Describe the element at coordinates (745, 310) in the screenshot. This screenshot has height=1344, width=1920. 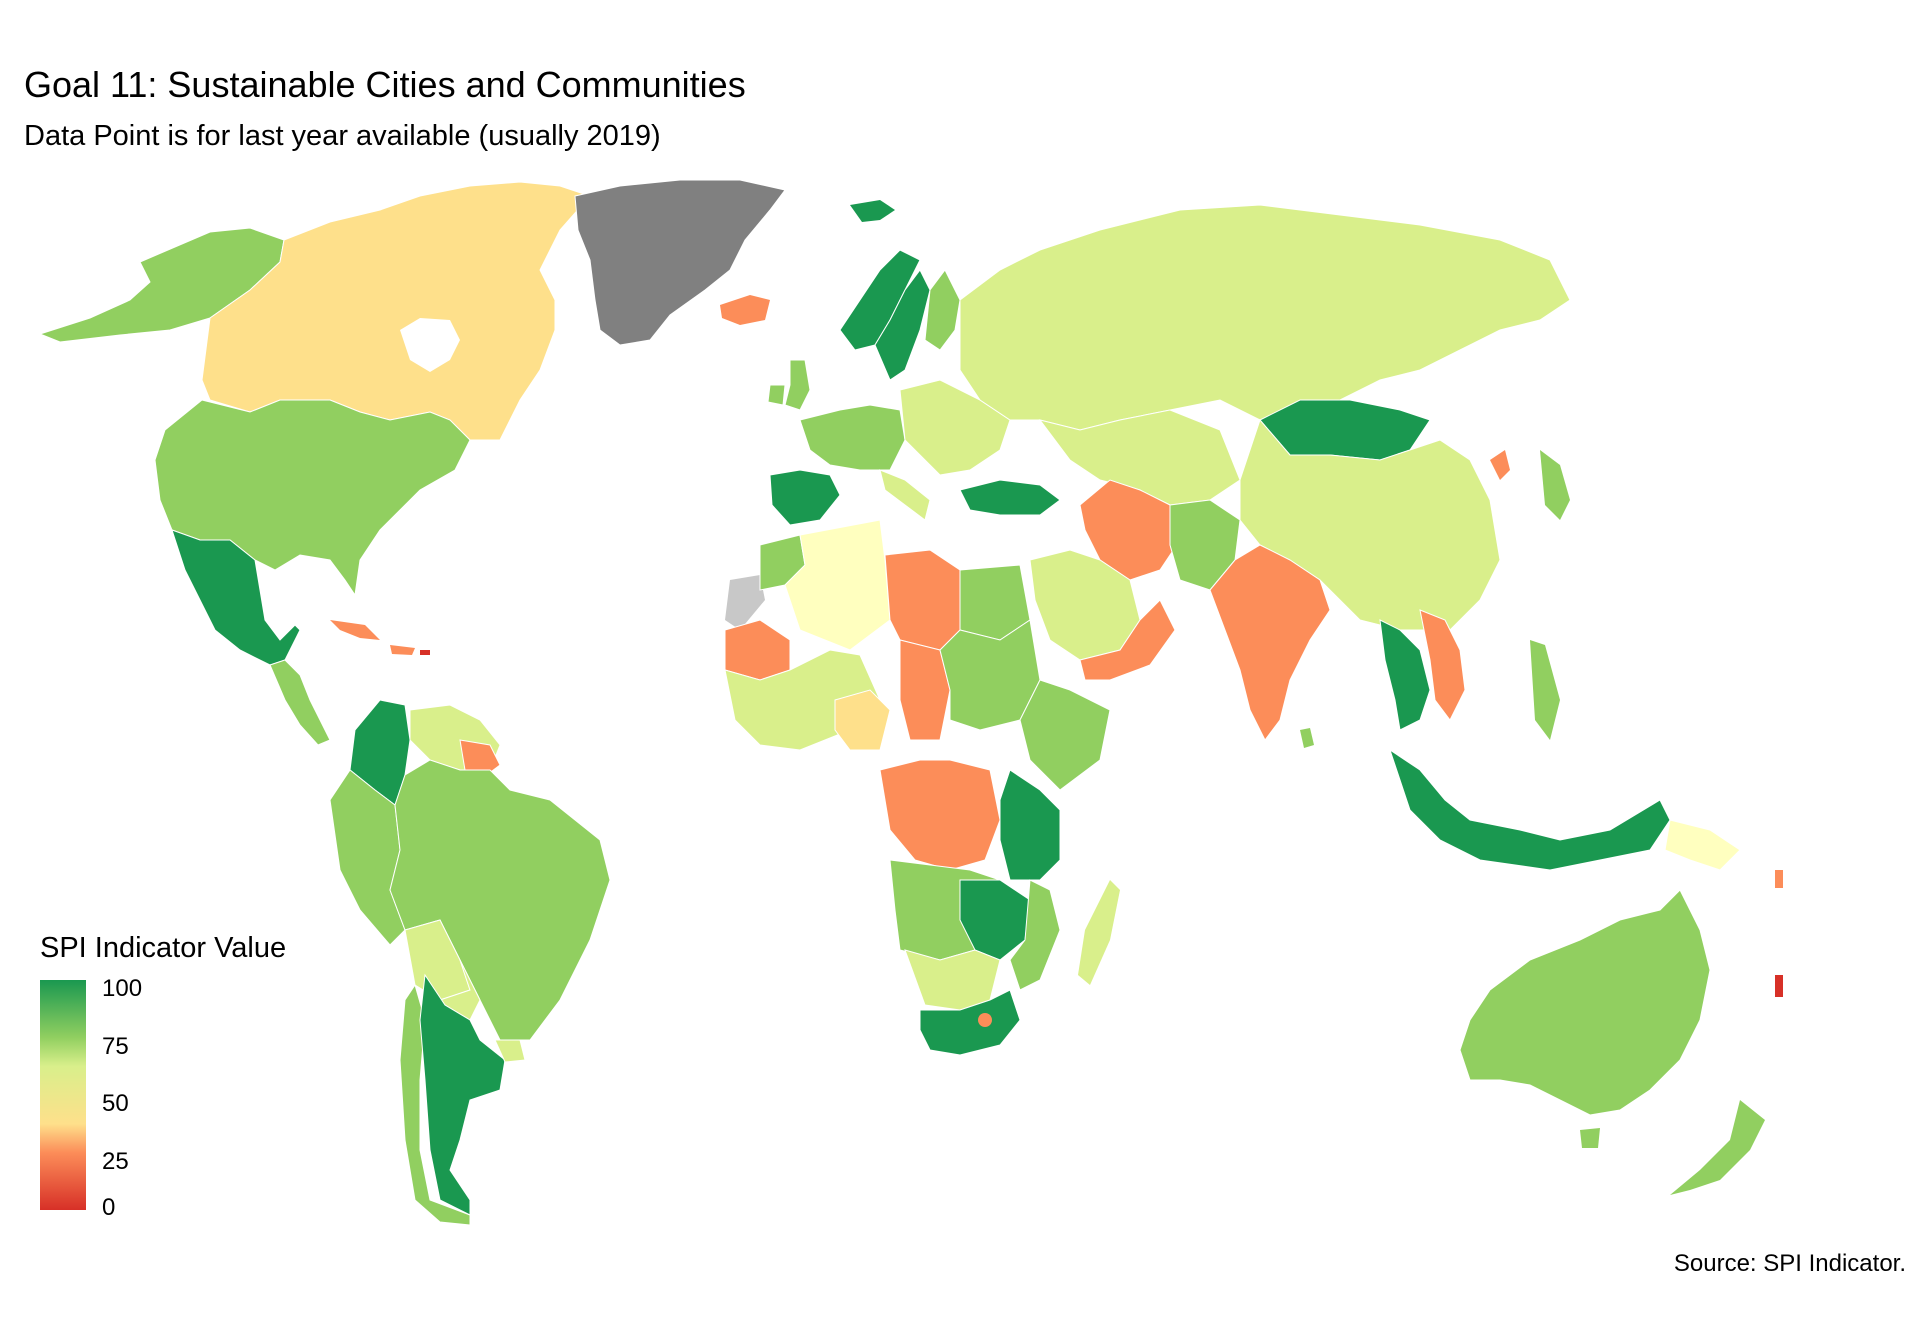
I see `map-region-iceland` at that location.